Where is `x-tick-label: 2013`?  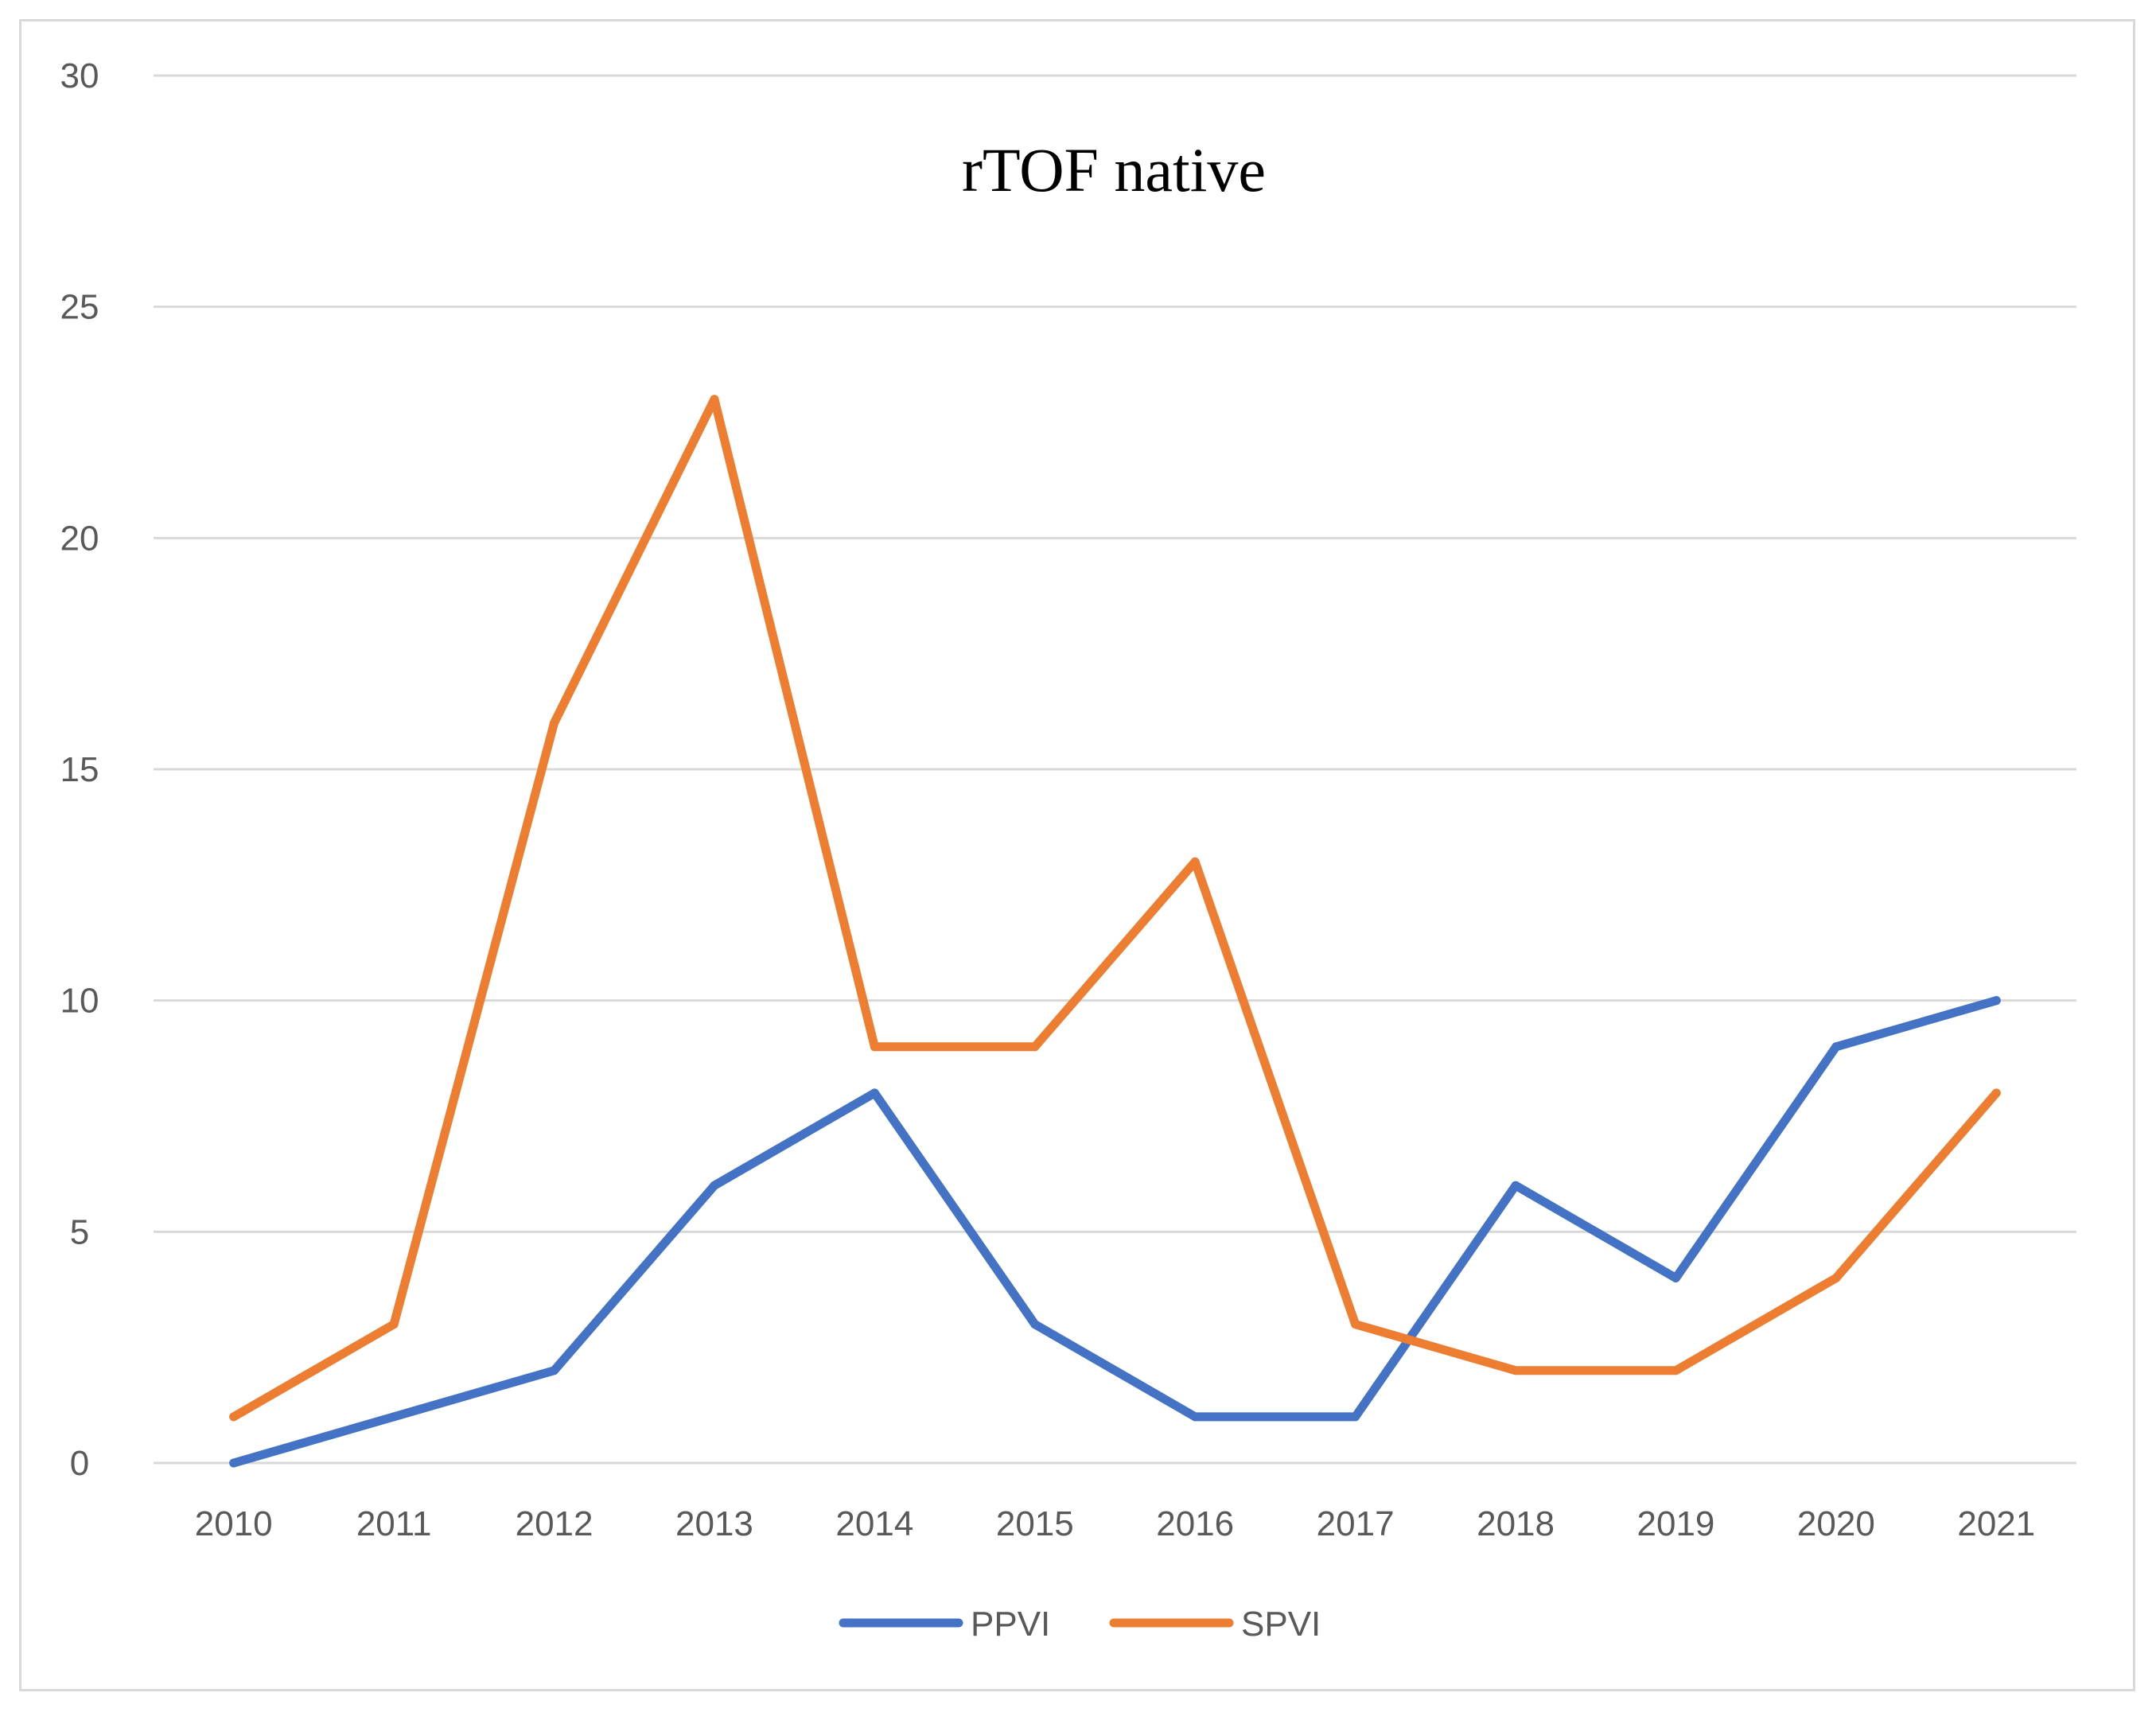
x-tick-label: 2013 is located at coordinates (714, 1523).